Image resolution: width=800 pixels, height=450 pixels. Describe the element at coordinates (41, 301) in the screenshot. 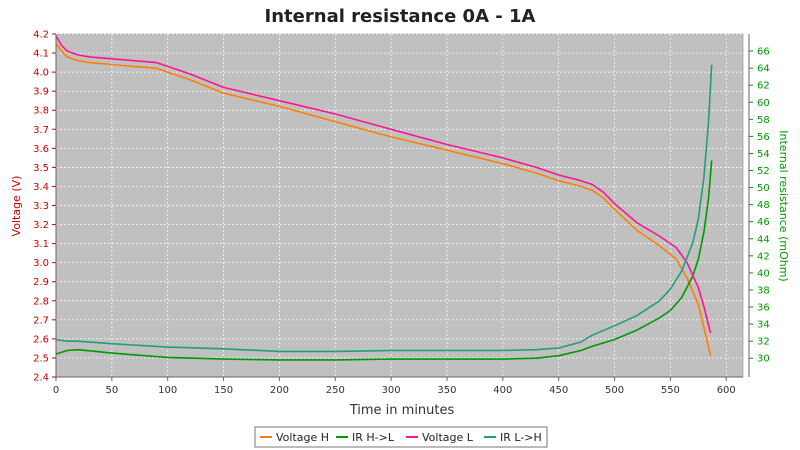

I see `left-tick-label: 2.8` at that location.